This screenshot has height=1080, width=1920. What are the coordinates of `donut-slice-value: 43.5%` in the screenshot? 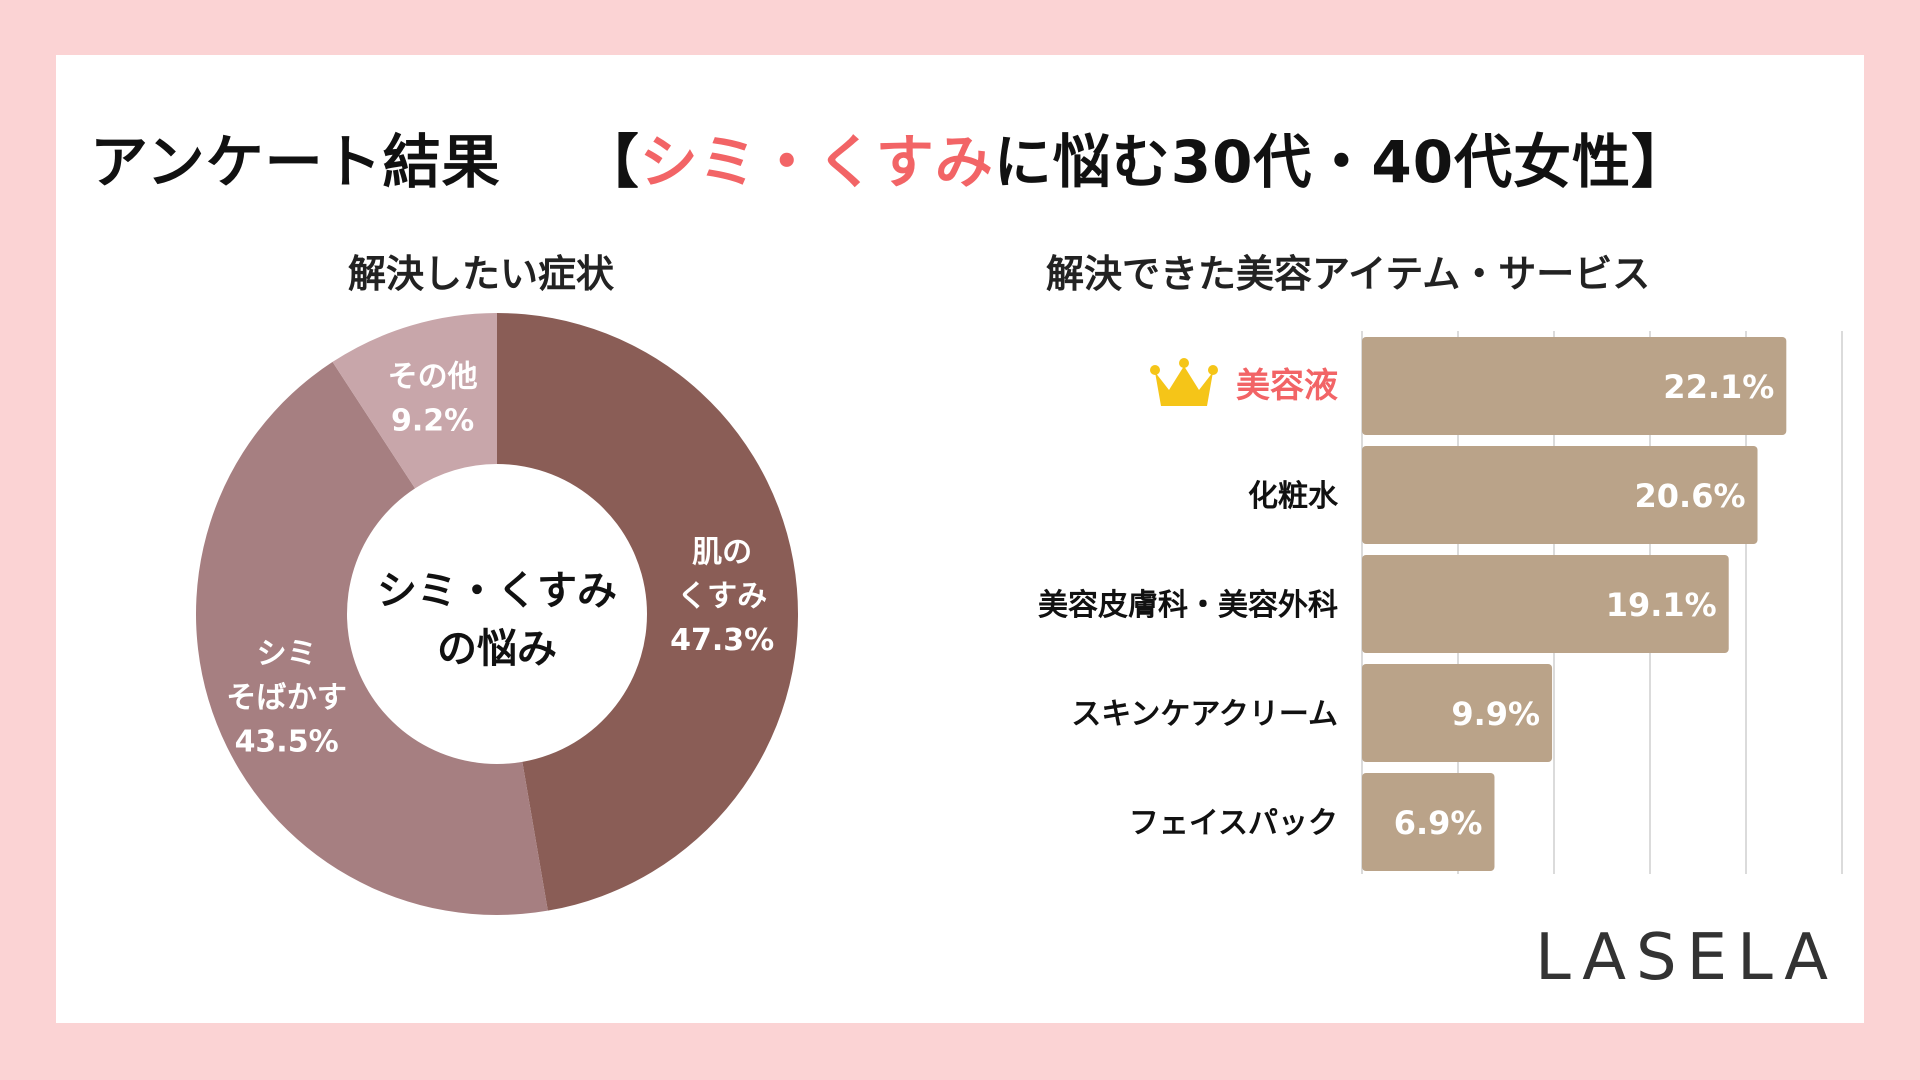 It's located at (287, 742).